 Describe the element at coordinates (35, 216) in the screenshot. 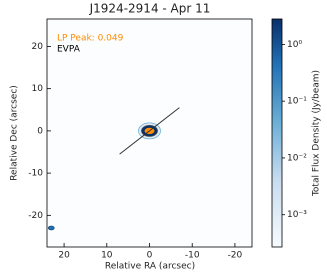

I see `y-tick-label: -20` at that location.